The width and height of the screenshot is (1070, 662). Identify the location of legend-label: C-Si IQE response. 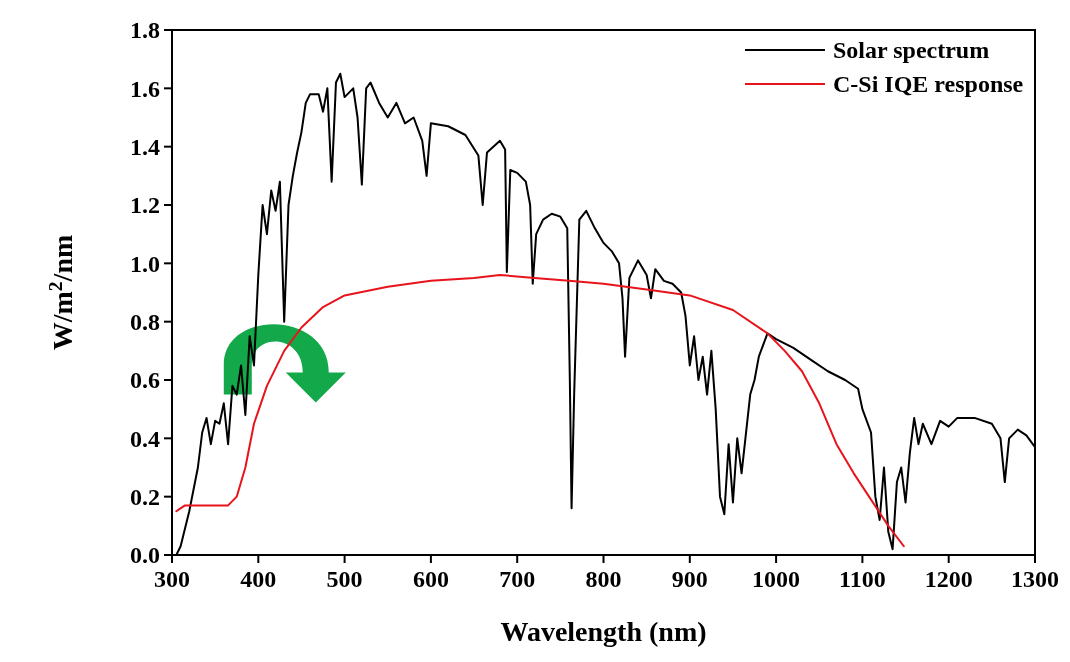
(928, 84).